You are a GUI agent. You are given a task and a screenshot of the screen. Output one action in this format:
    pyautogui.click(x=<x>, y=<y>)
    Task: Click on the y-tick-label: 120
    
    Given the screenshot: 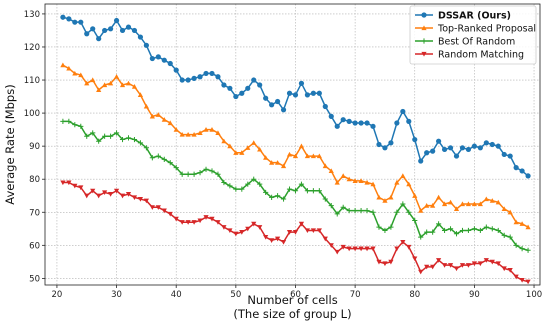 What is the action you would take?
    pyautogui.click(x=32, y=48)
    